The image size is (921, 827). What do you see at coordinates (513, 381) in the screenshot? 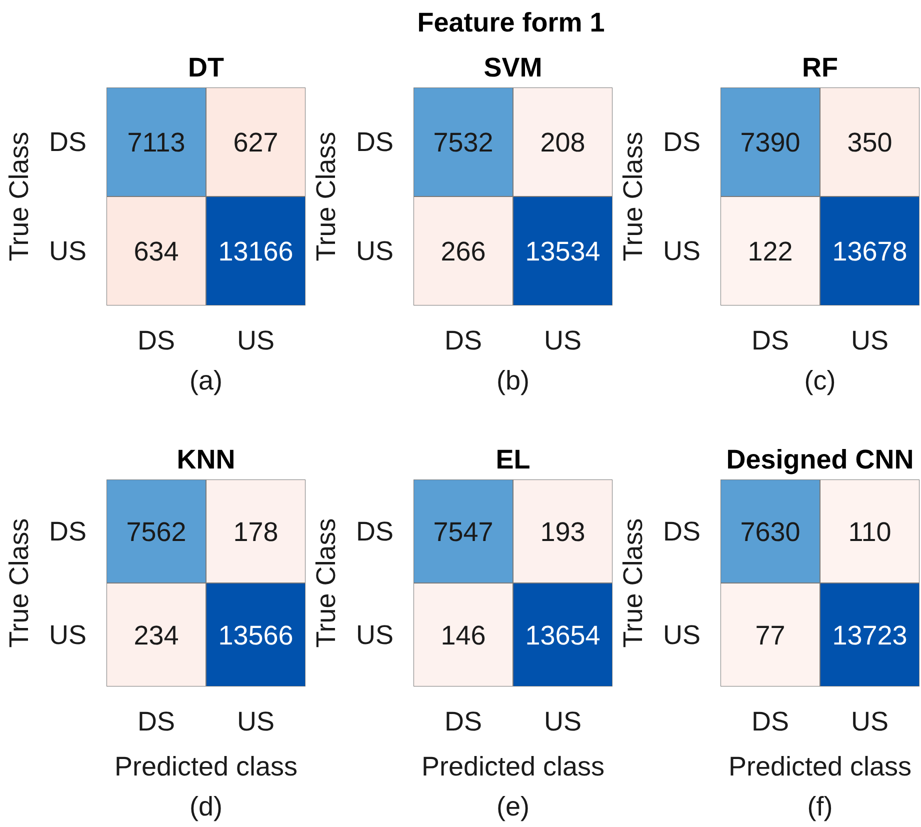
I see `text: (b)` at bounding box center [513, 381].